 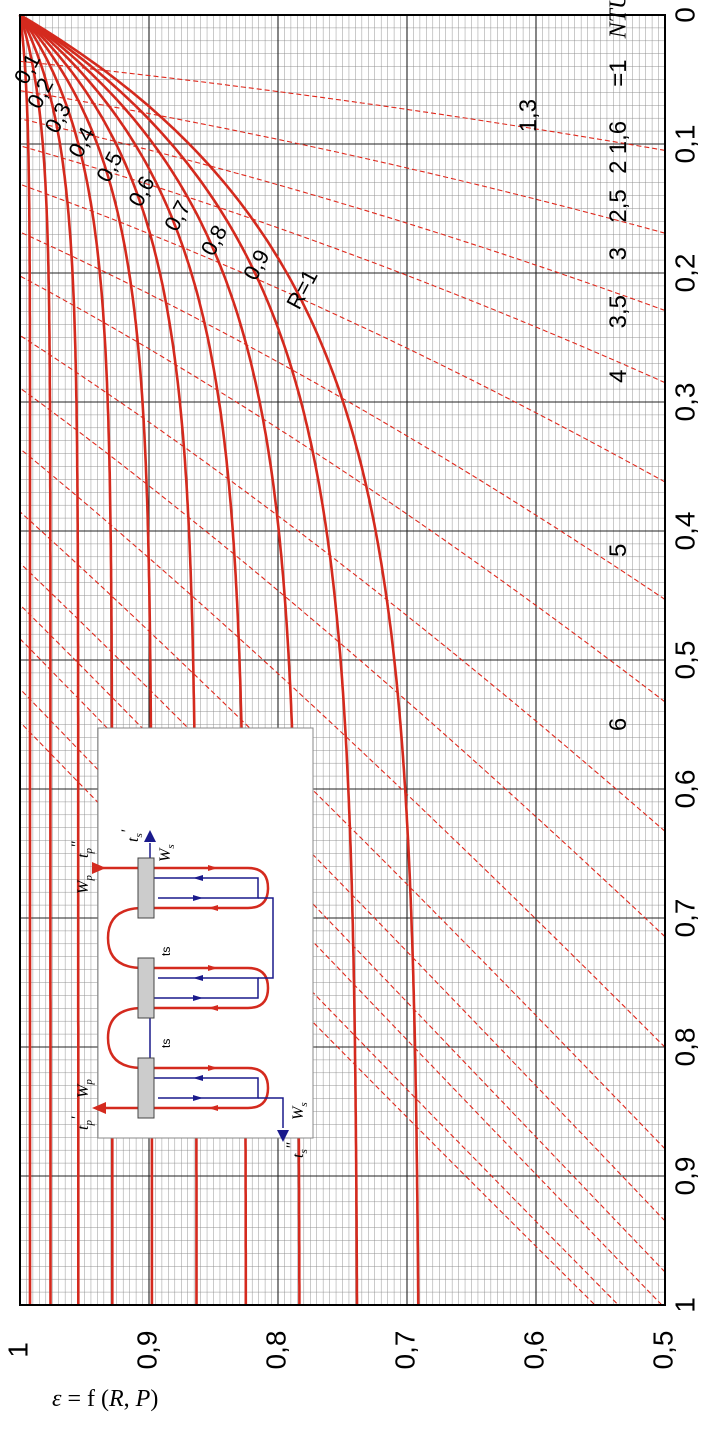 What do you see at coordinates (109, 166) in the screenshot?
I see `r-curve-label: 0,5` at bounding box center [109, 166].